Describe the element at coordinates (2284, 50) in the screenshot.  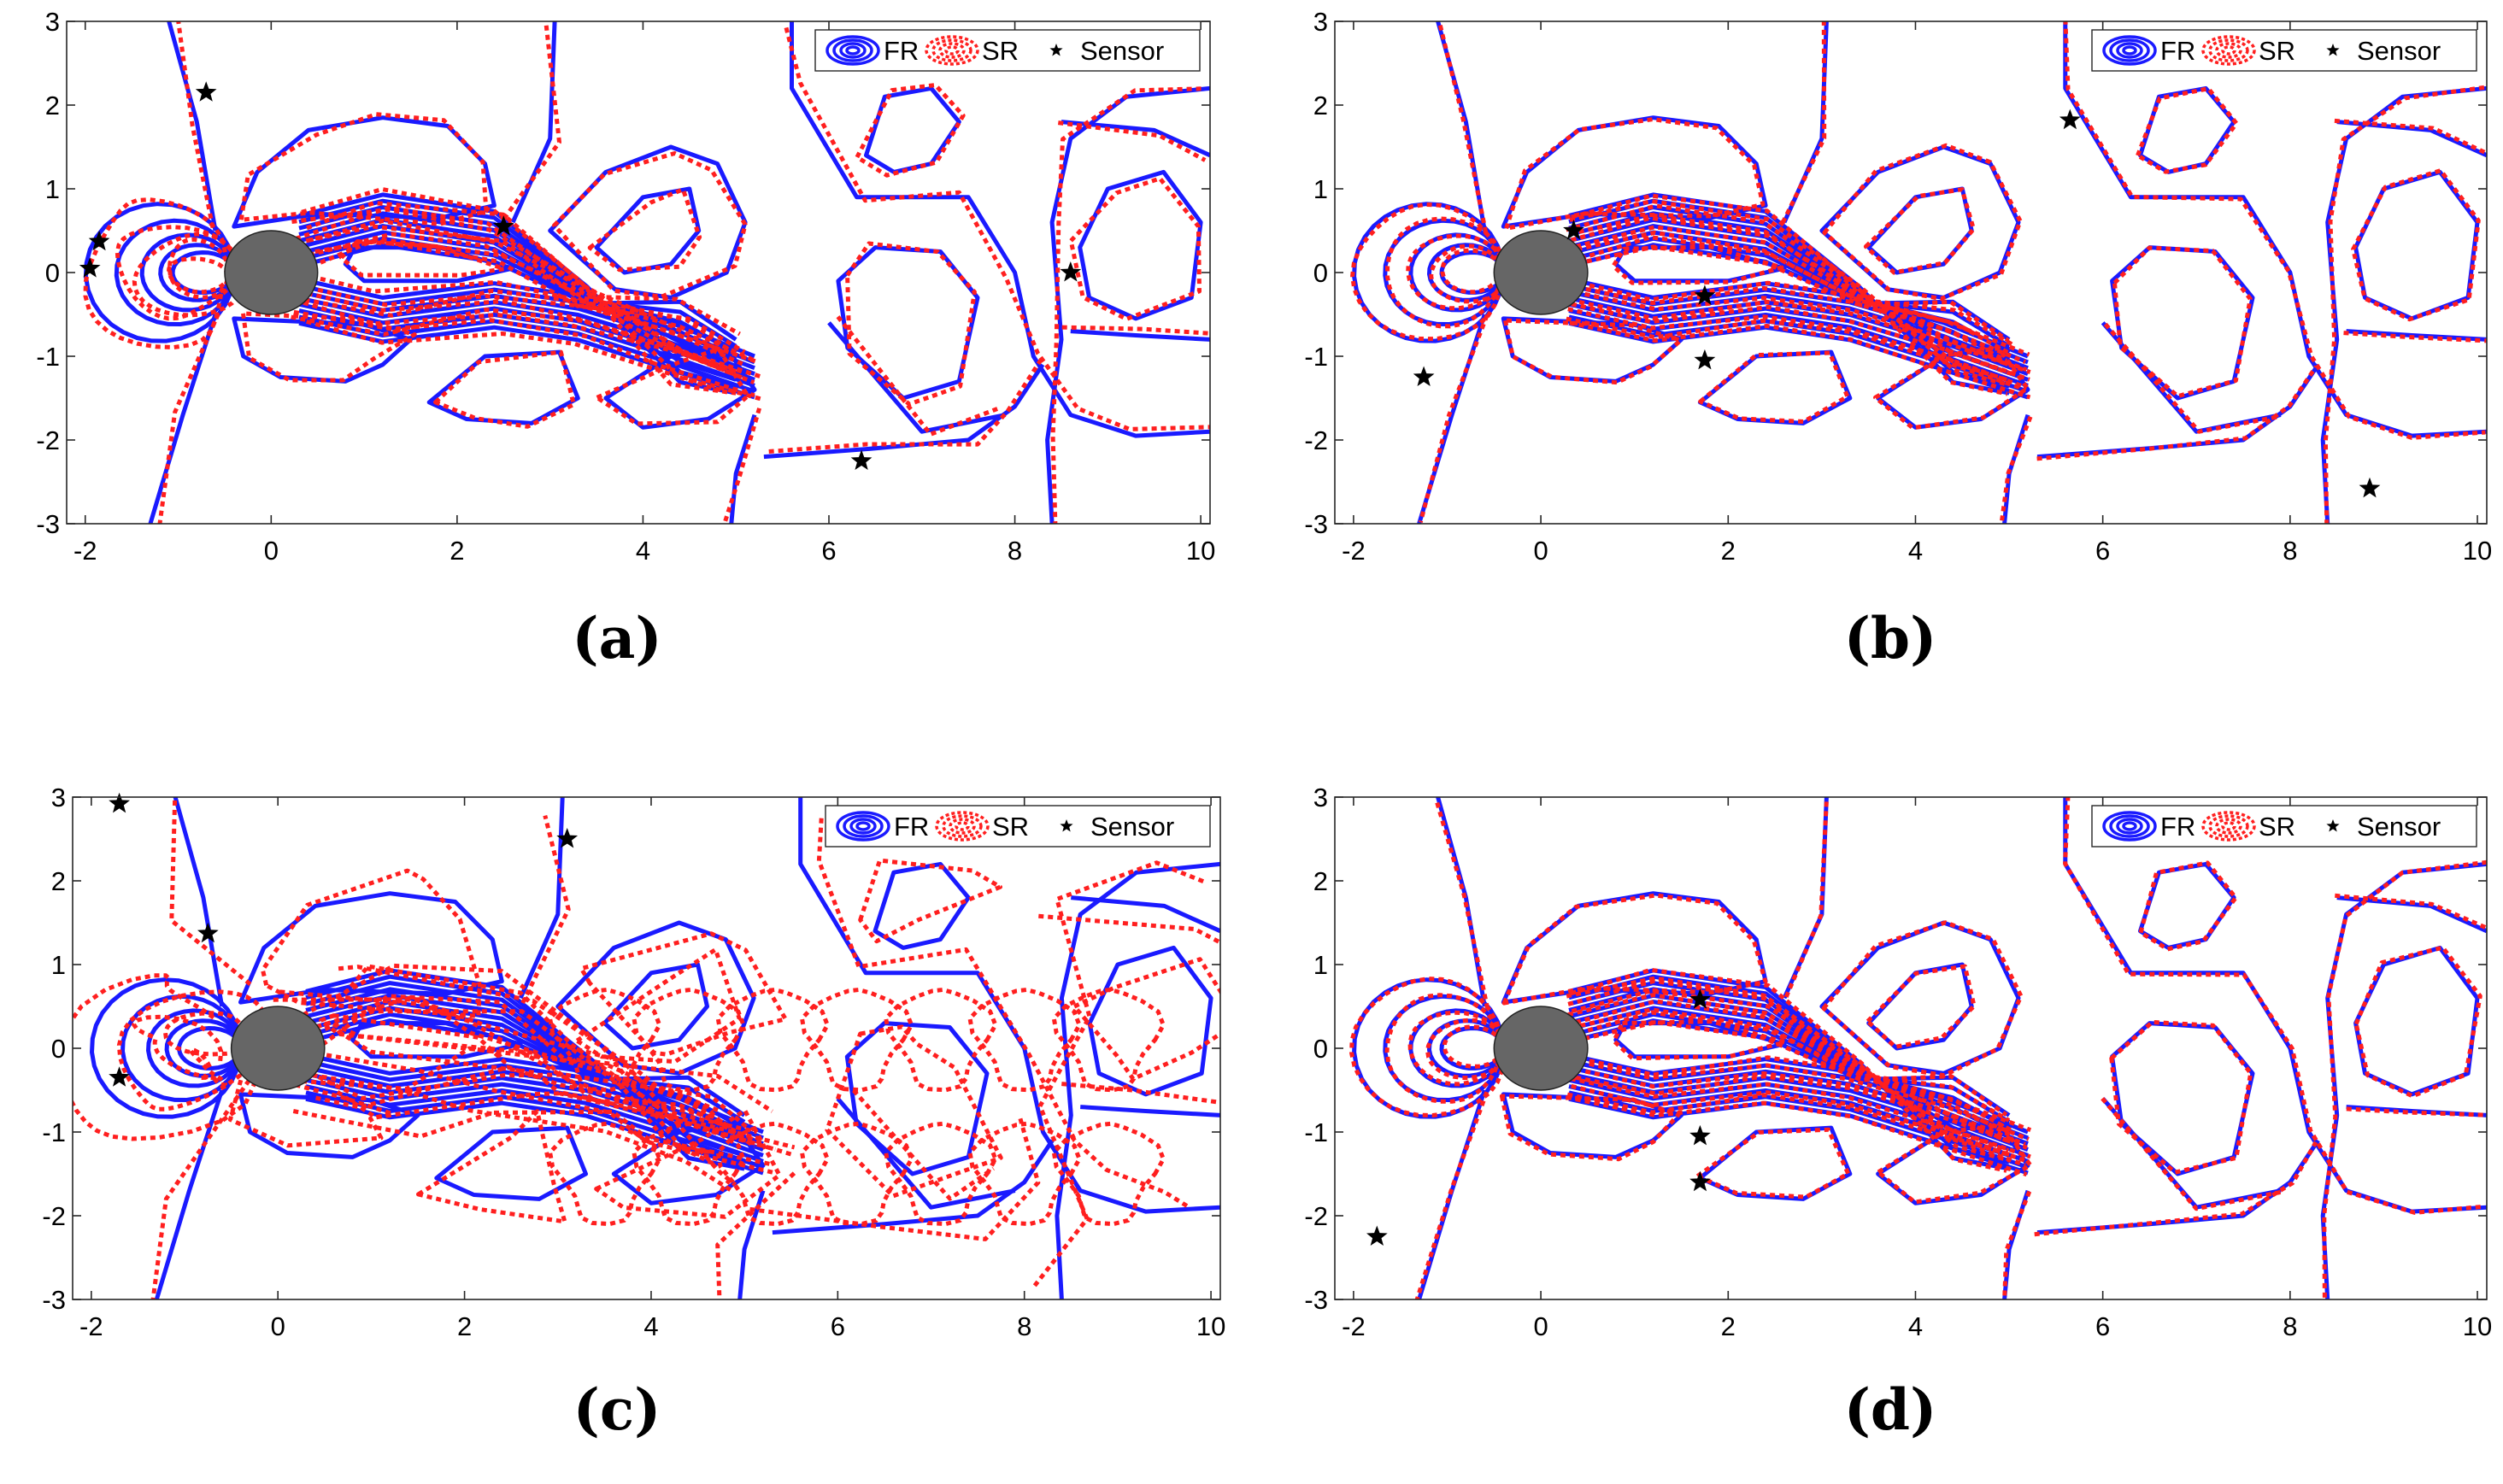
I see `legend: FR SR Sensor` at that location.